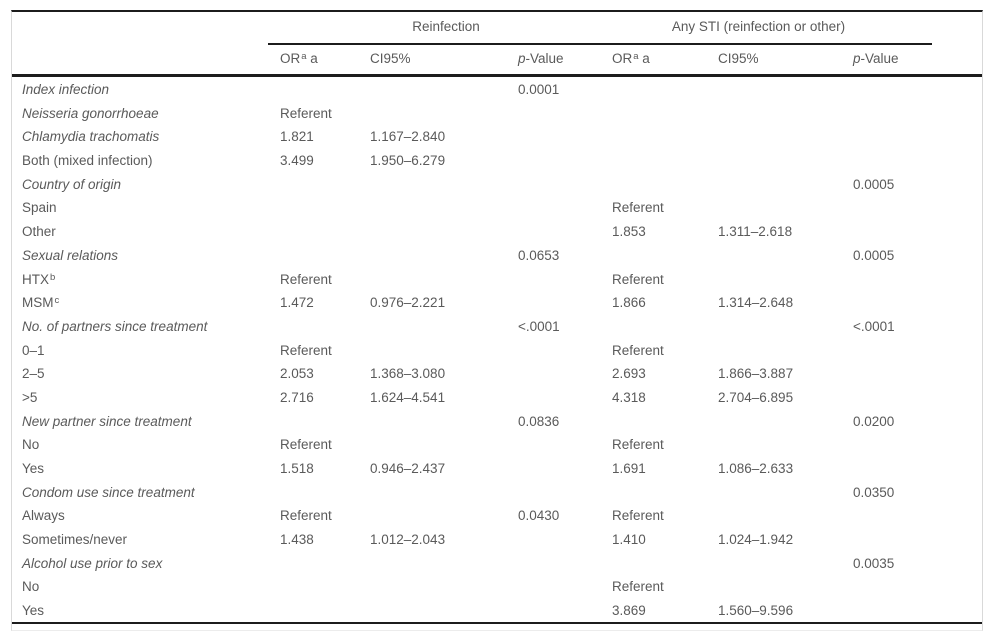 The height and width of the screenshot is (636, 992). What do you see at coordinates (755, 232) in the screenshot?
I see `ci-value: 1.311–2.618` at bounding box center [755, 232].